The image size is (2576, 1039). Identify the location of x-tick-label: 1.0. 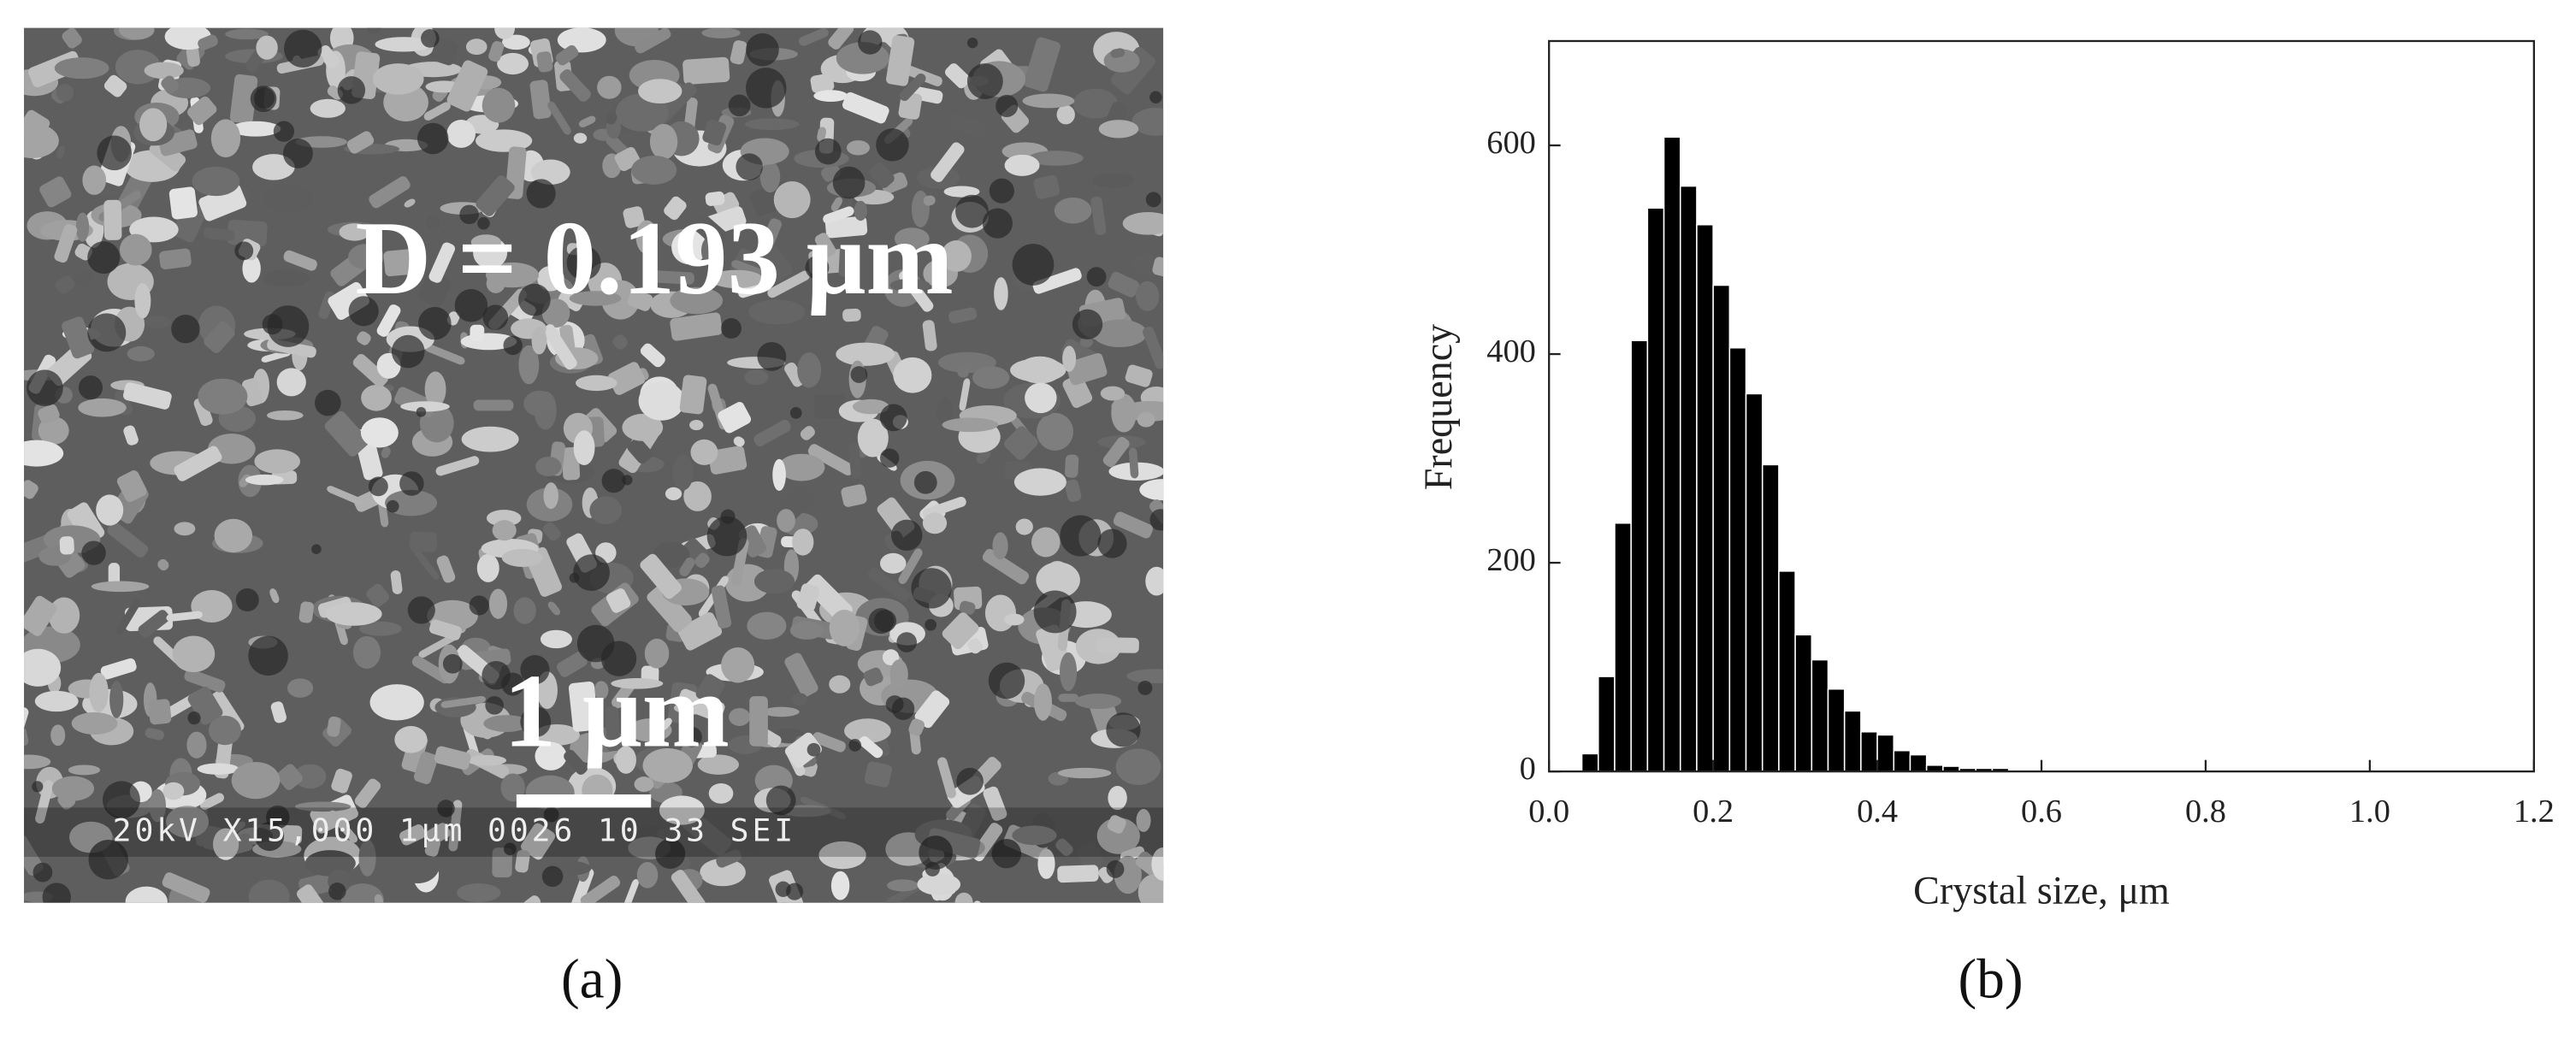
(2369, 812).